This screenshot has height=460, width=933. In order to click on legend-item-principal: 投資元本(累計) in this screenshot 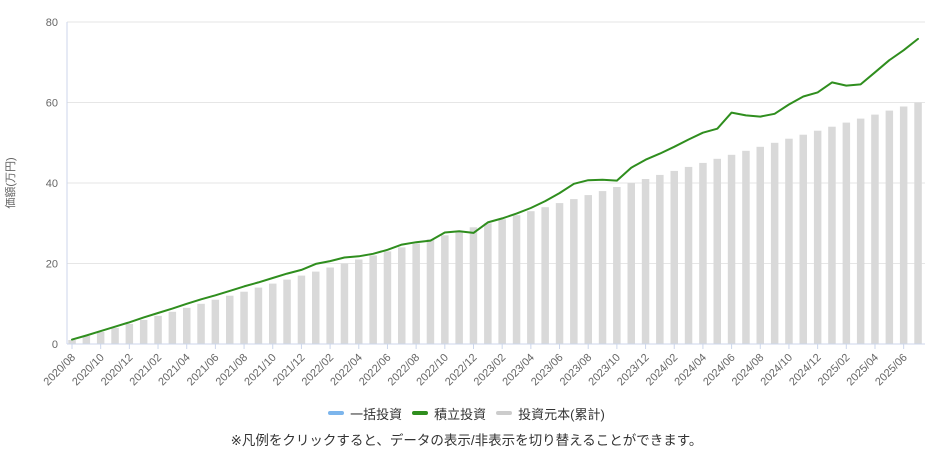, I will do `click(550, 413)`.